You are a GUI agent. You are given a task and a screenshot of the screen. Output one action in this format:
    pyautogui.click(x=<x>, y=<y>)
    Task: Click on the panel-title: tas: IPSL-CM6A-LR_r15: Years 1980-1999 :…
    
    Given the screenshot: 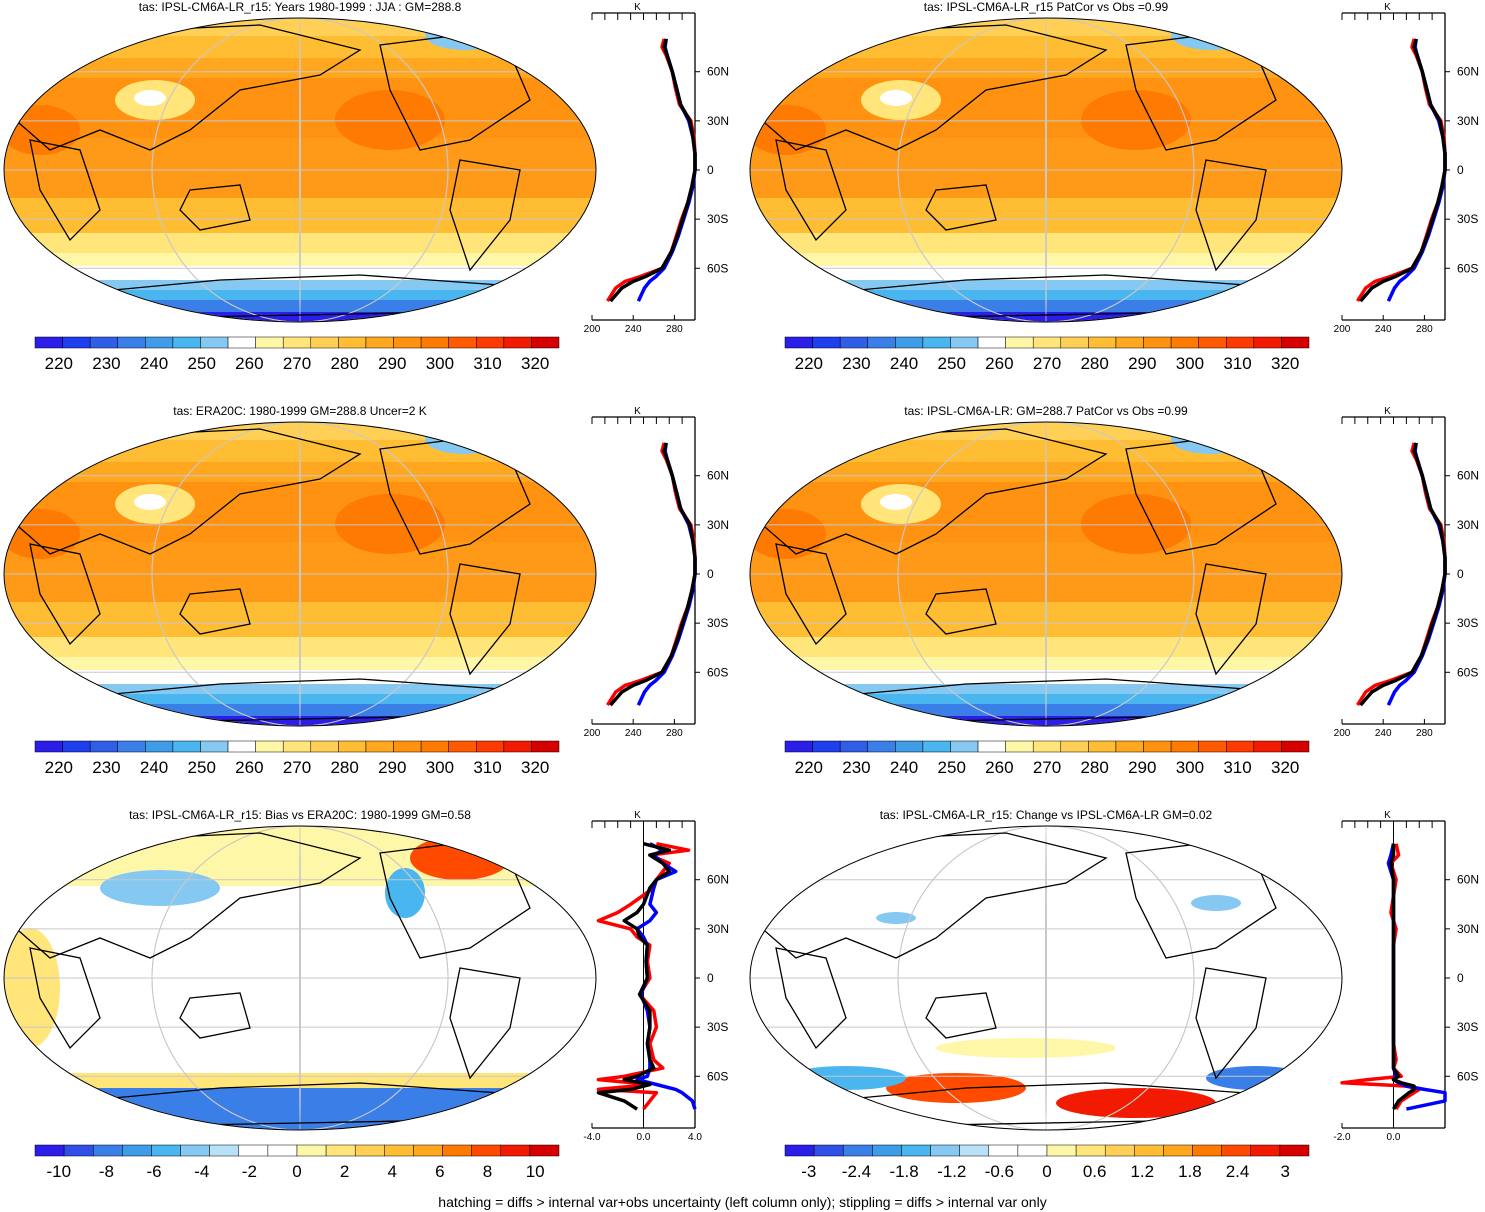 What is the action you would take?
    pyautogui.click(x=300, y=7)
    